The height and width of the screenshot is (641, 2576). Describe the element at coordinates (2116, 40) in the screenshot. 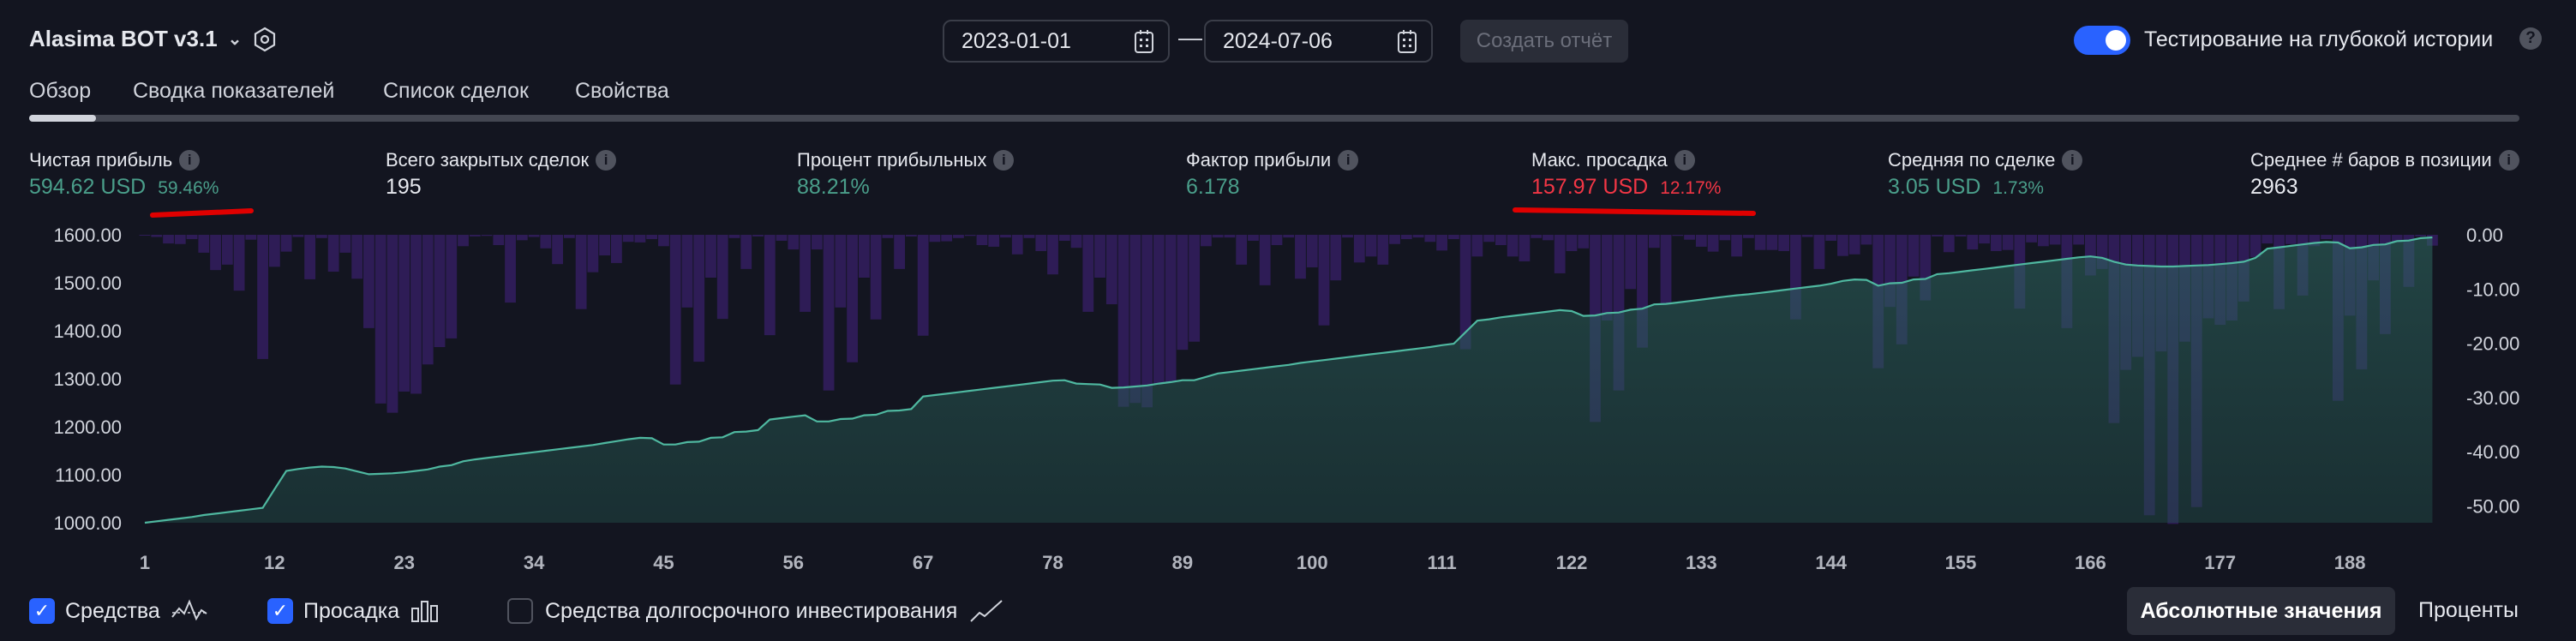

I see `toggle-knob` at that location.